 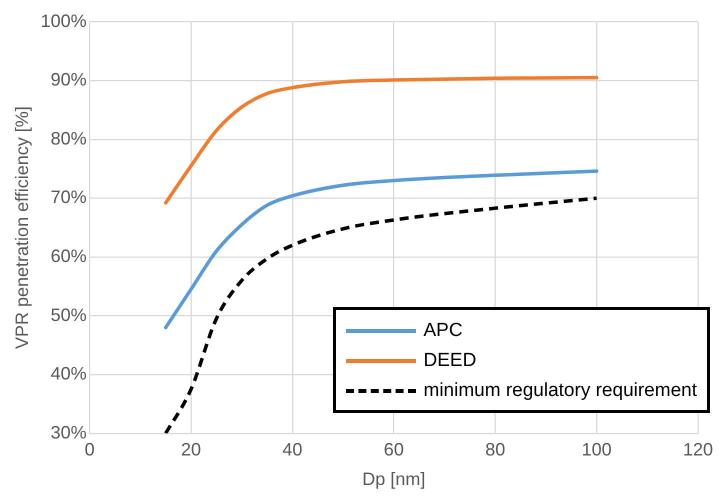 I want to click on x-axis-title: Dp [nm], so click(x=394, y=479).